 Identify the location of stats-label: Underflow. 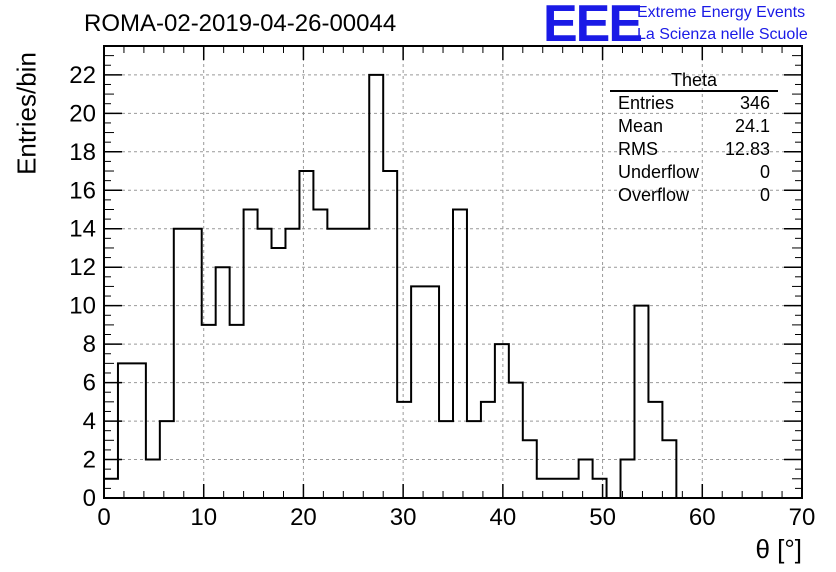
(659, 172).